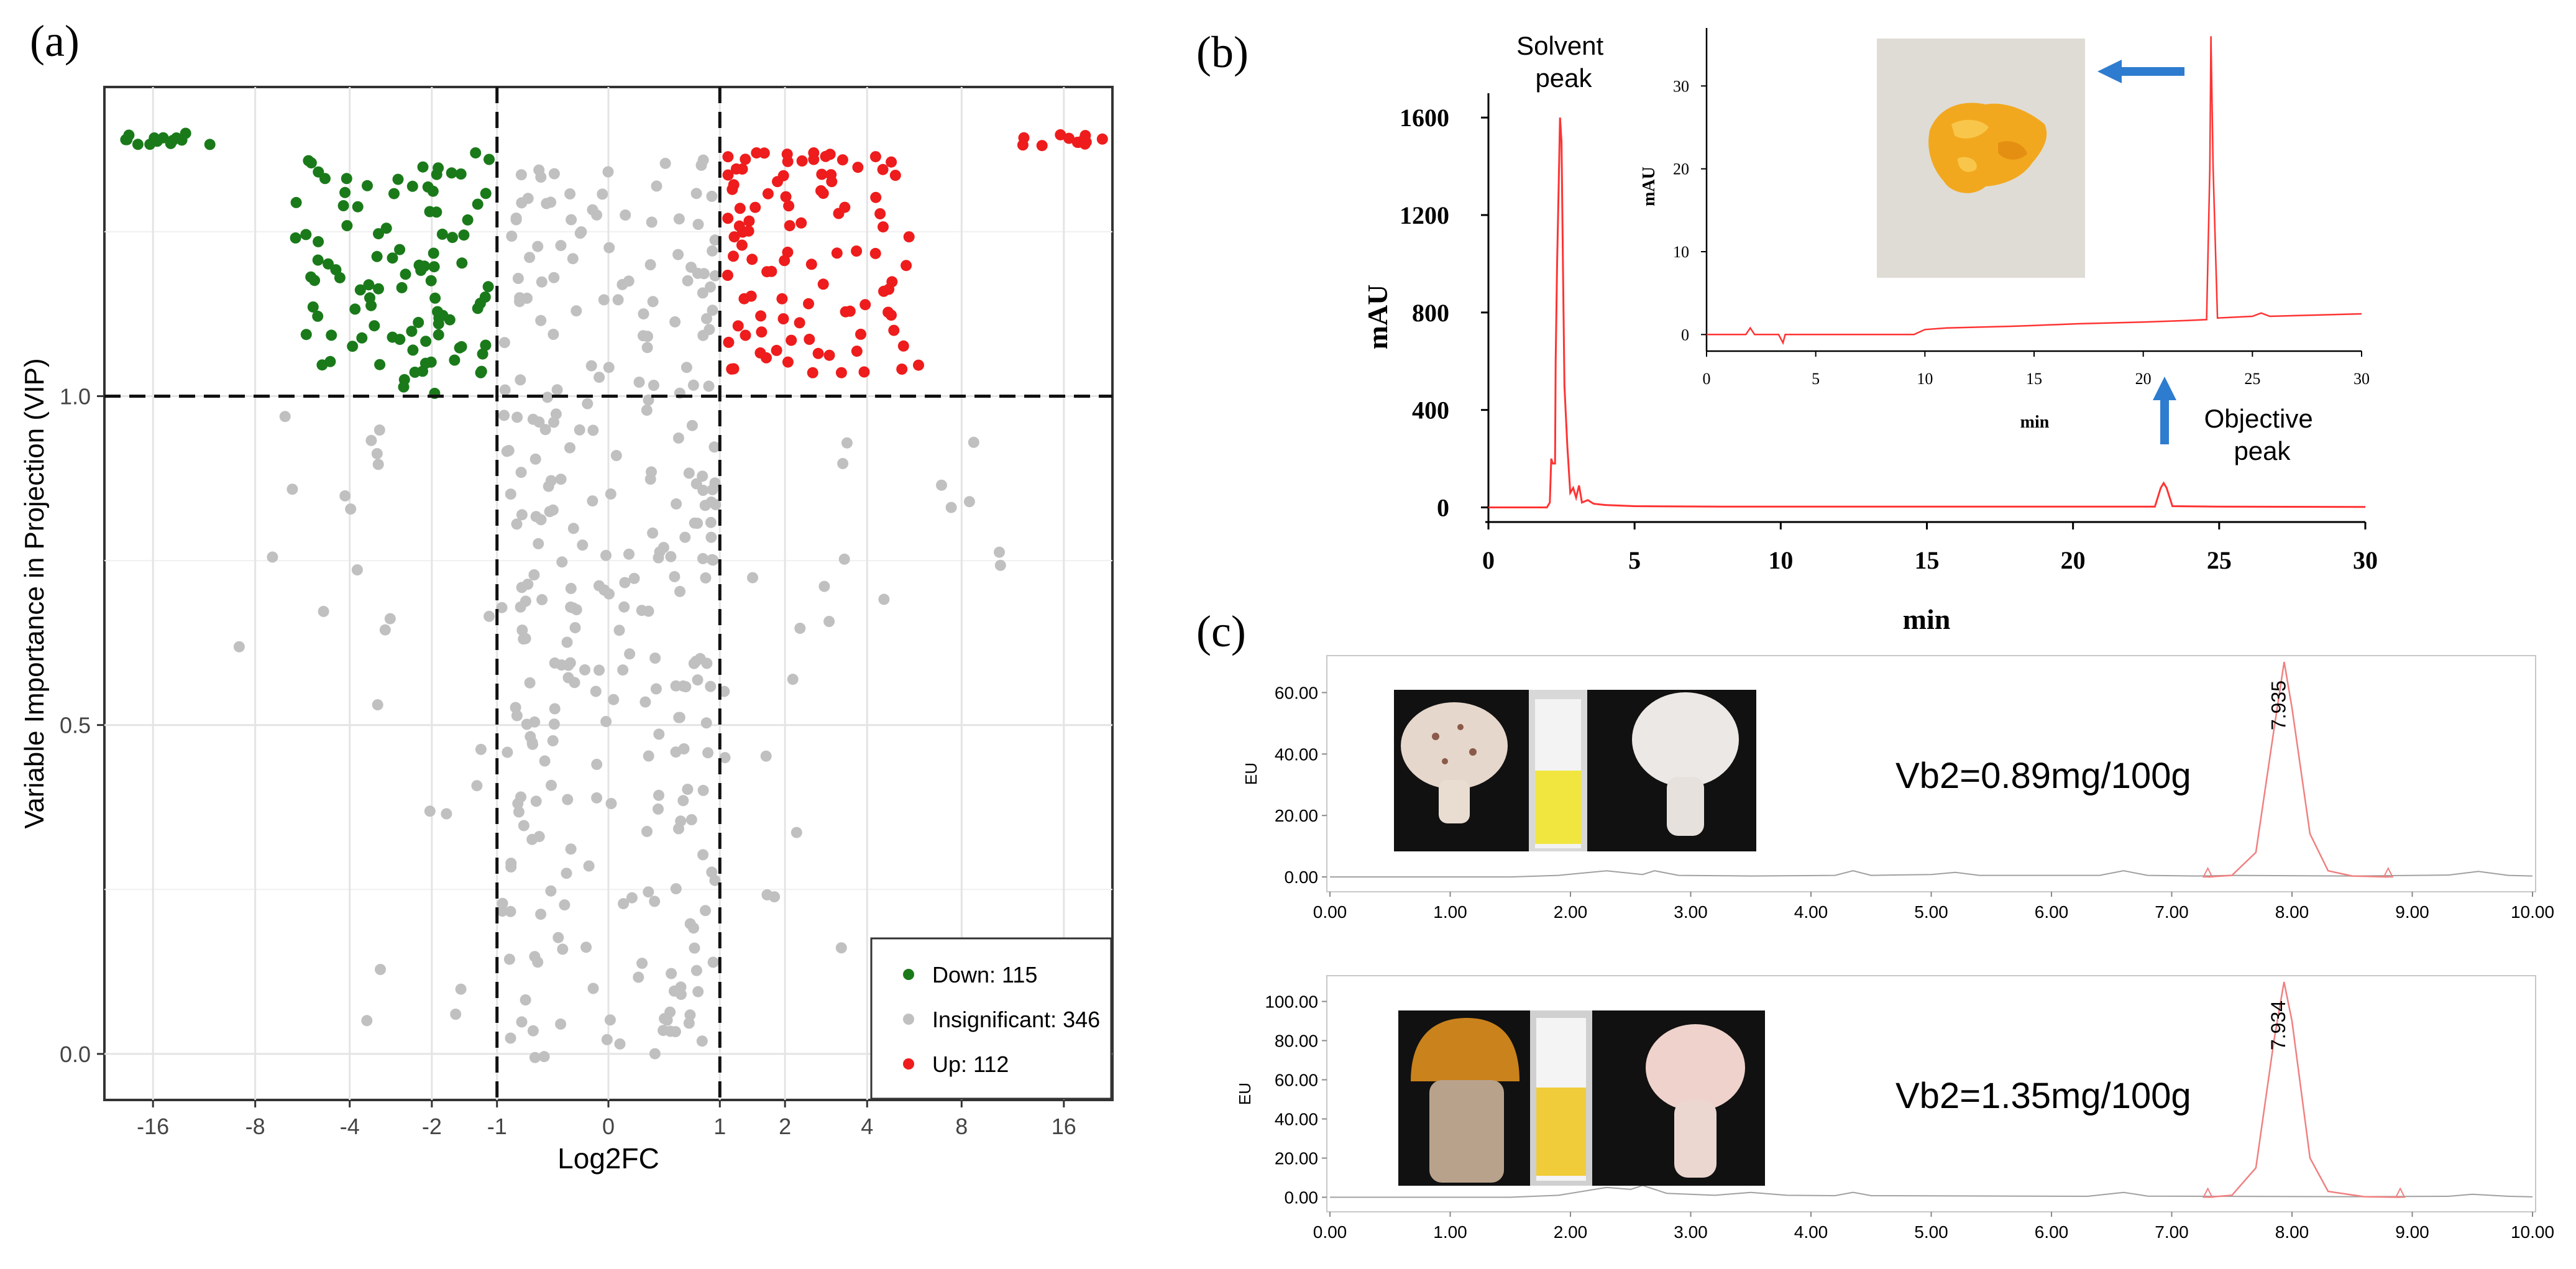 Image resolution: width=2576 pixels, height=1269 pixels. What do you see at coordinates (908, 975) in the screenshot?
I see `legend-marker-down` at bounding box center [908, 975].